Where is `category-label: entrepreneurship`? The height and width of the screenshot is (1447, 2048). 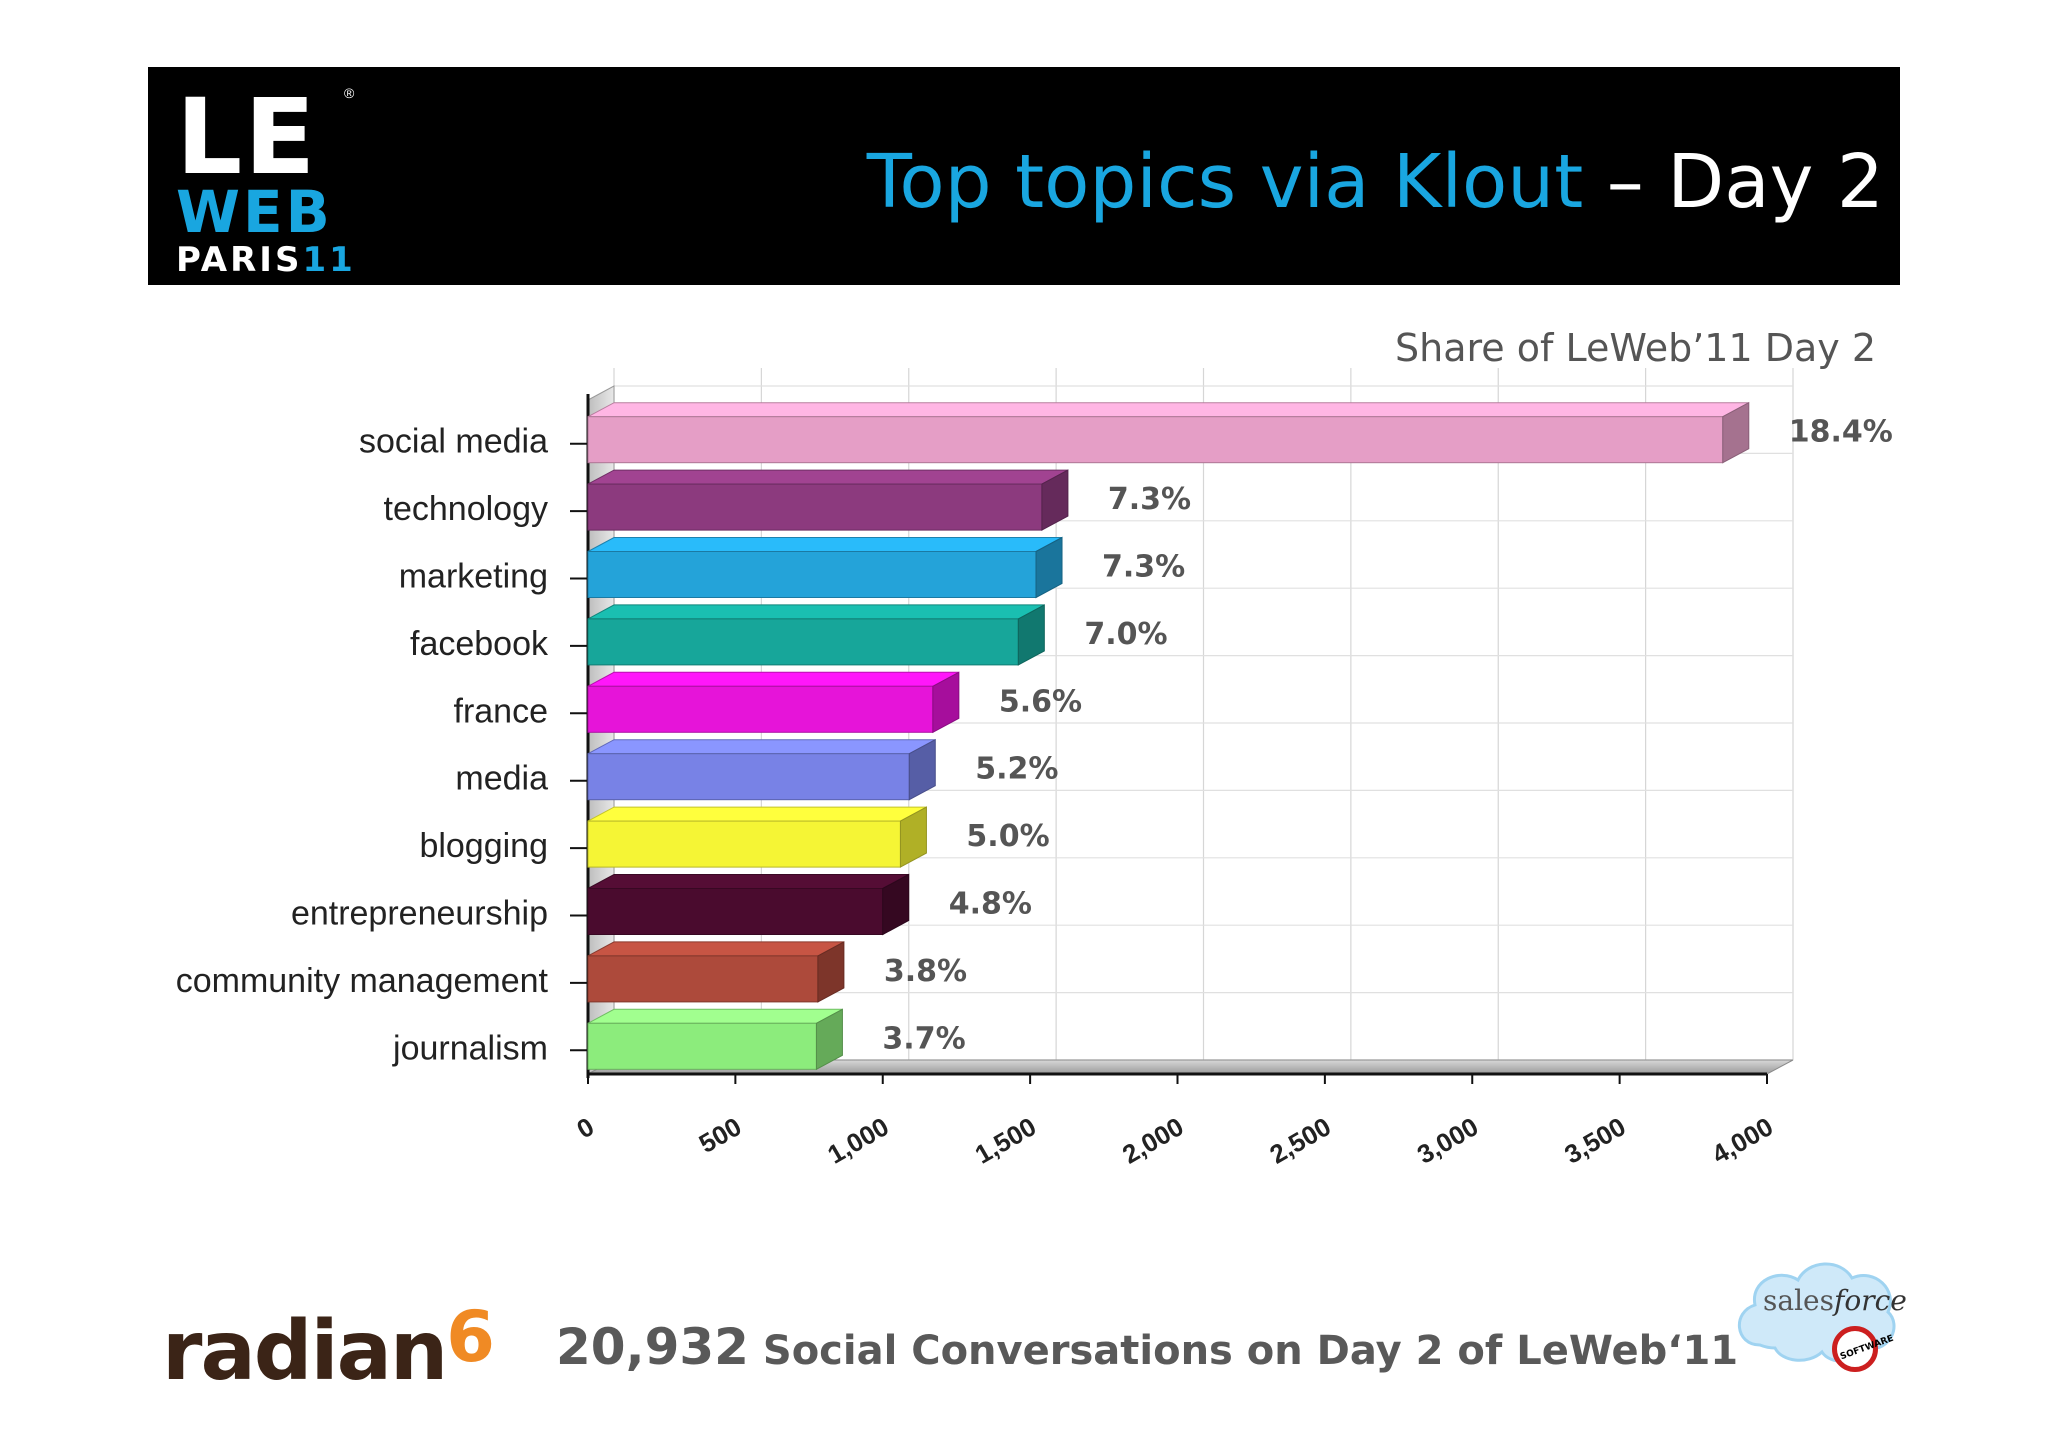
category-label: entrepreneurship is located at coordinates (419, 914).